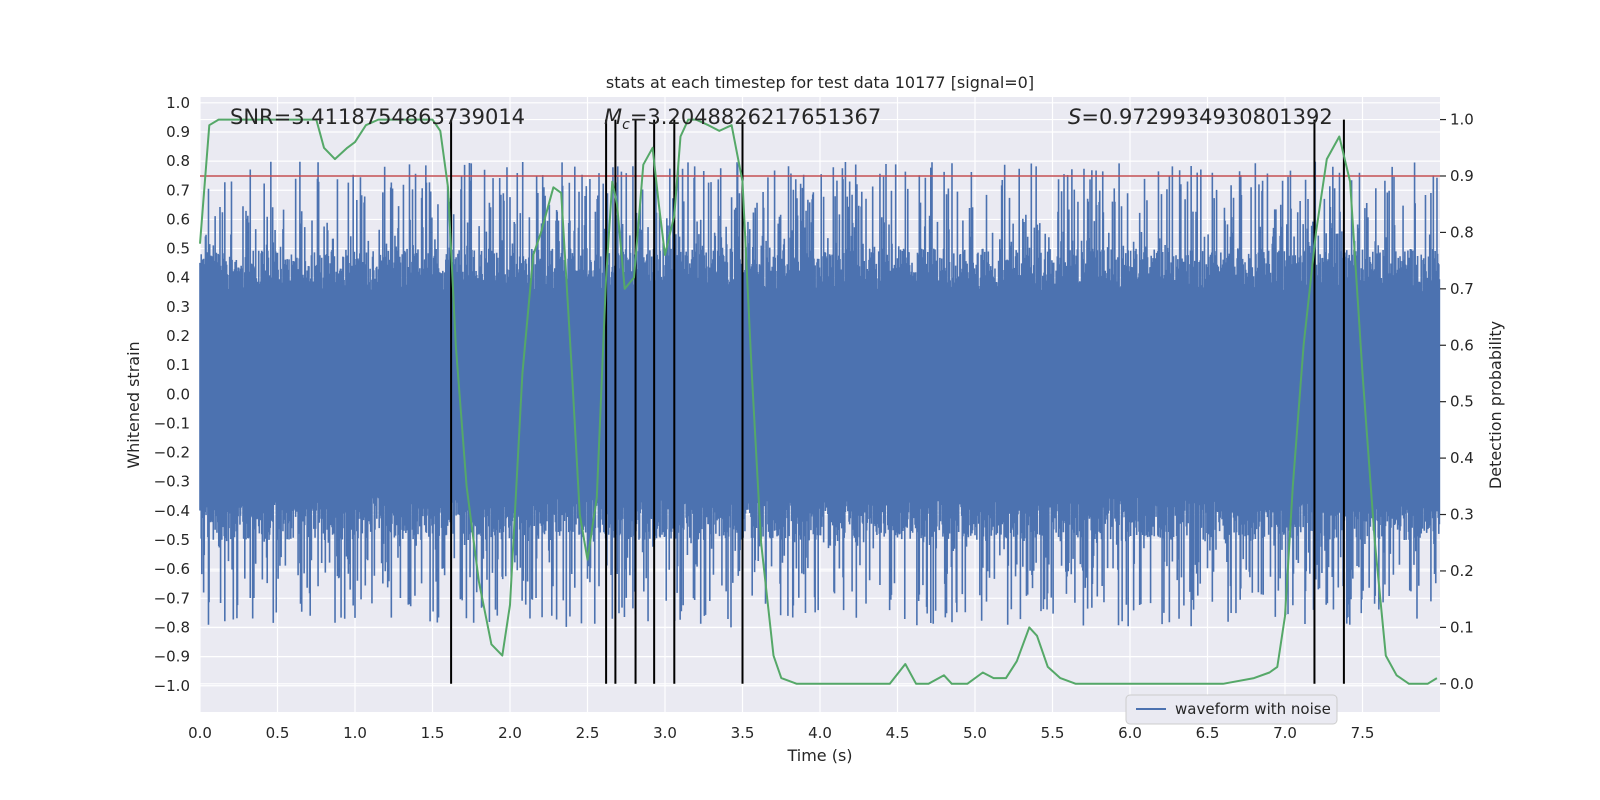 The image size is (1600, 800). What do you see at coordinates (1363, 733) in the screenshot?
I see `x-tick-label: 7.5` at bounding box center [1363, 733].